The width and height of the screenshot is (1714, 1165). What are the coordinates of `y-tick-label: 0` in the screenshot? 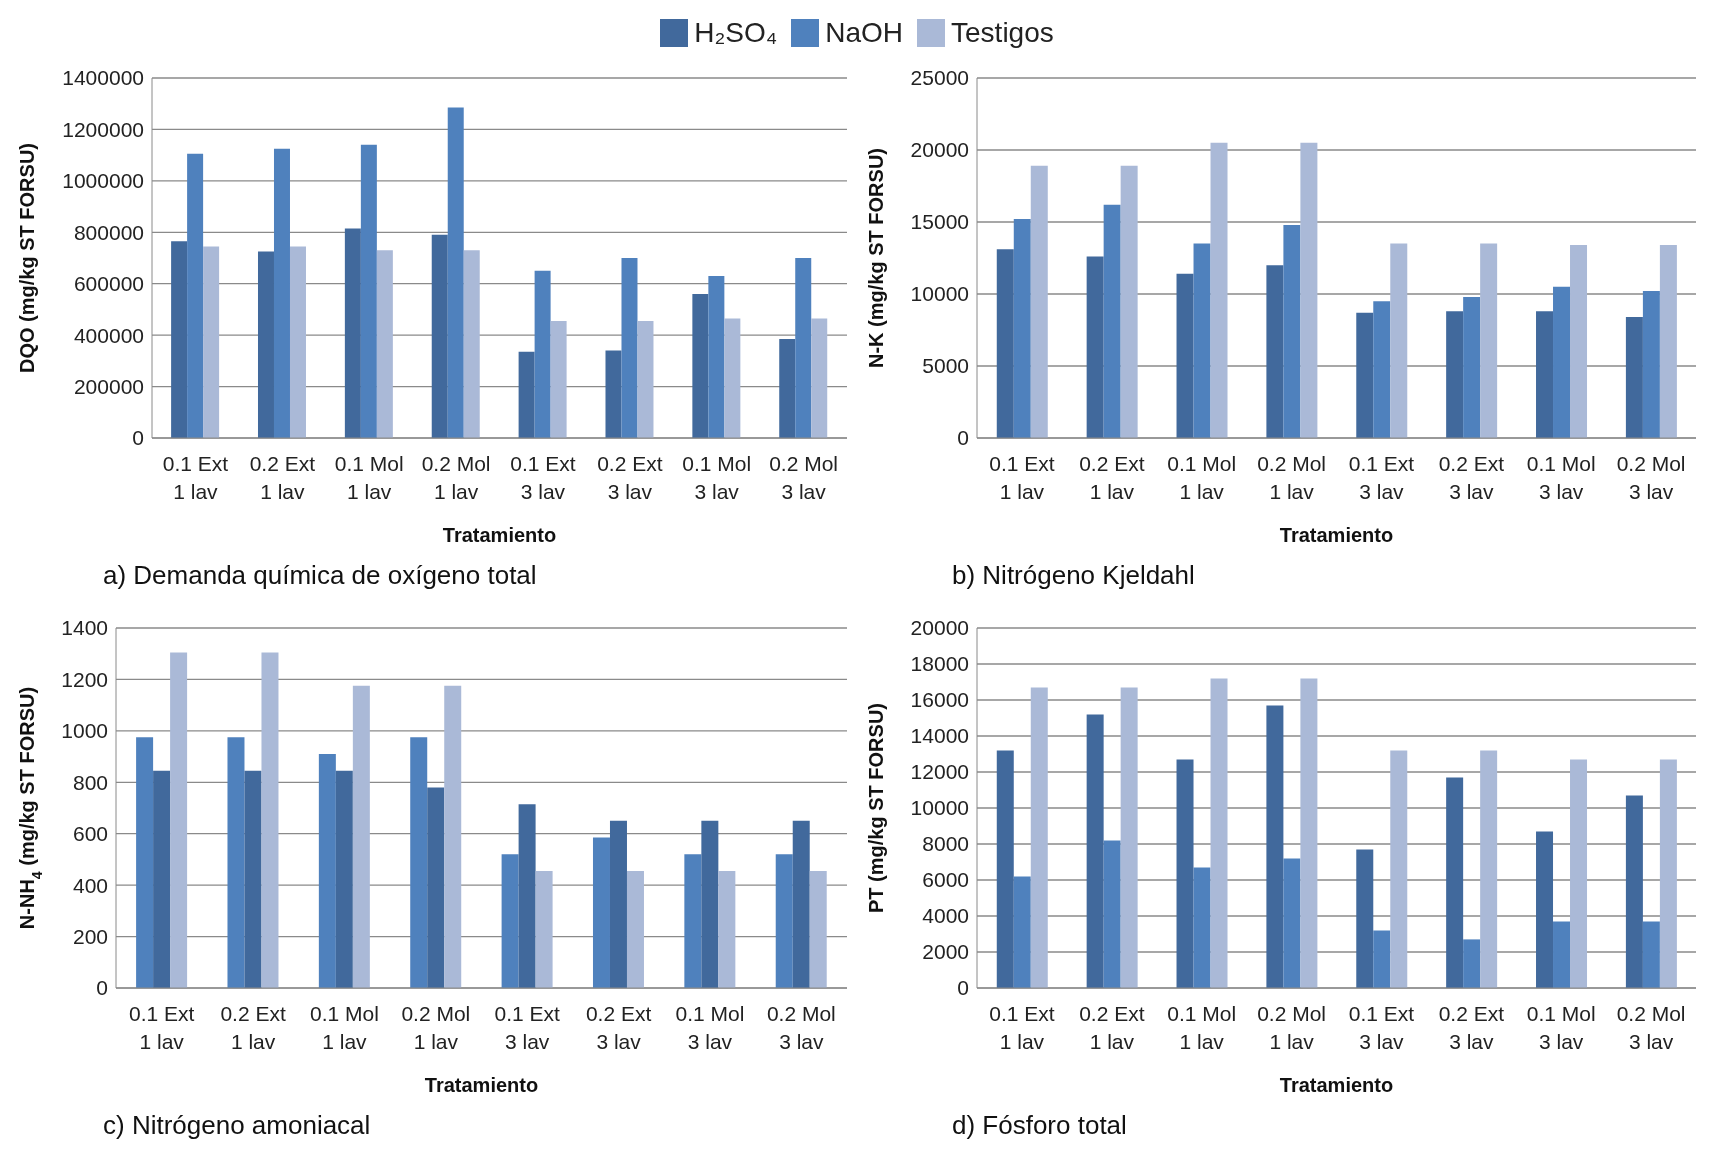 It's located at (963, 988).